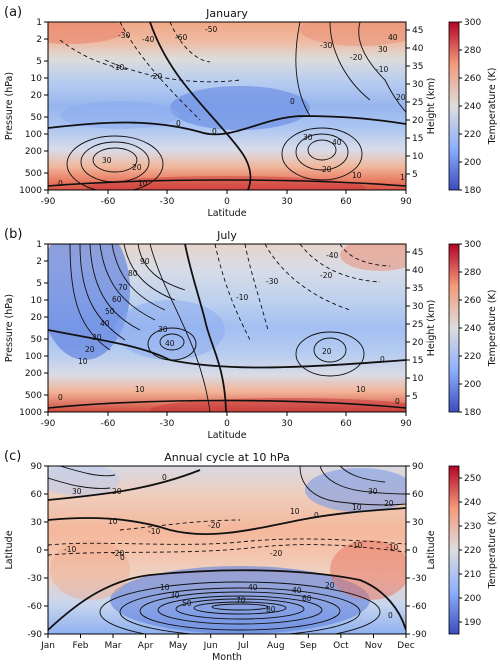 The height and width of the screenshot is (665, 500). What do you see at coordinates (145, 261) in the screenshot?
I see `panel-b-contour-label: 90` at bounding box center [145, 261].